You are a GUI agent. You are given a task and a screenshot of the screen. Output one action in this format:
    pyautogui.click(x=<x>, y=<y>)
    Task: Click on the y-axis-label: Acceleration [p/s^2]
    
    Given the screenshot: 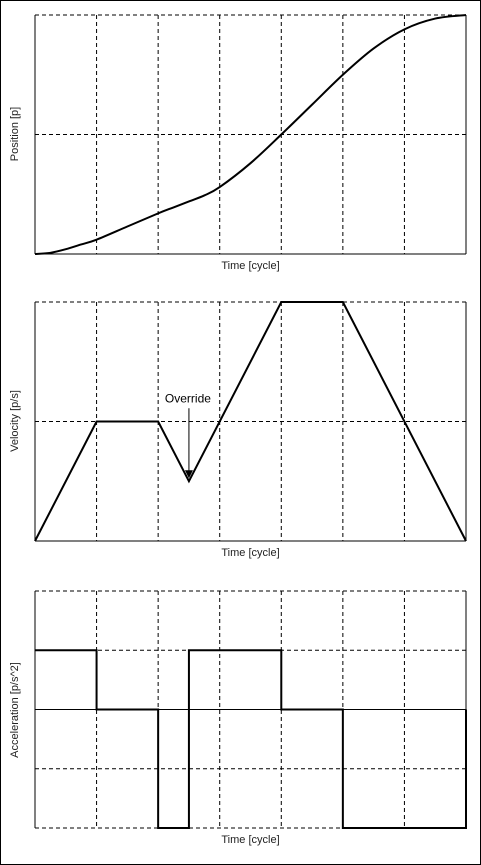 What is the action you would take?
    pyautogui.click(x=15, y=710)
    